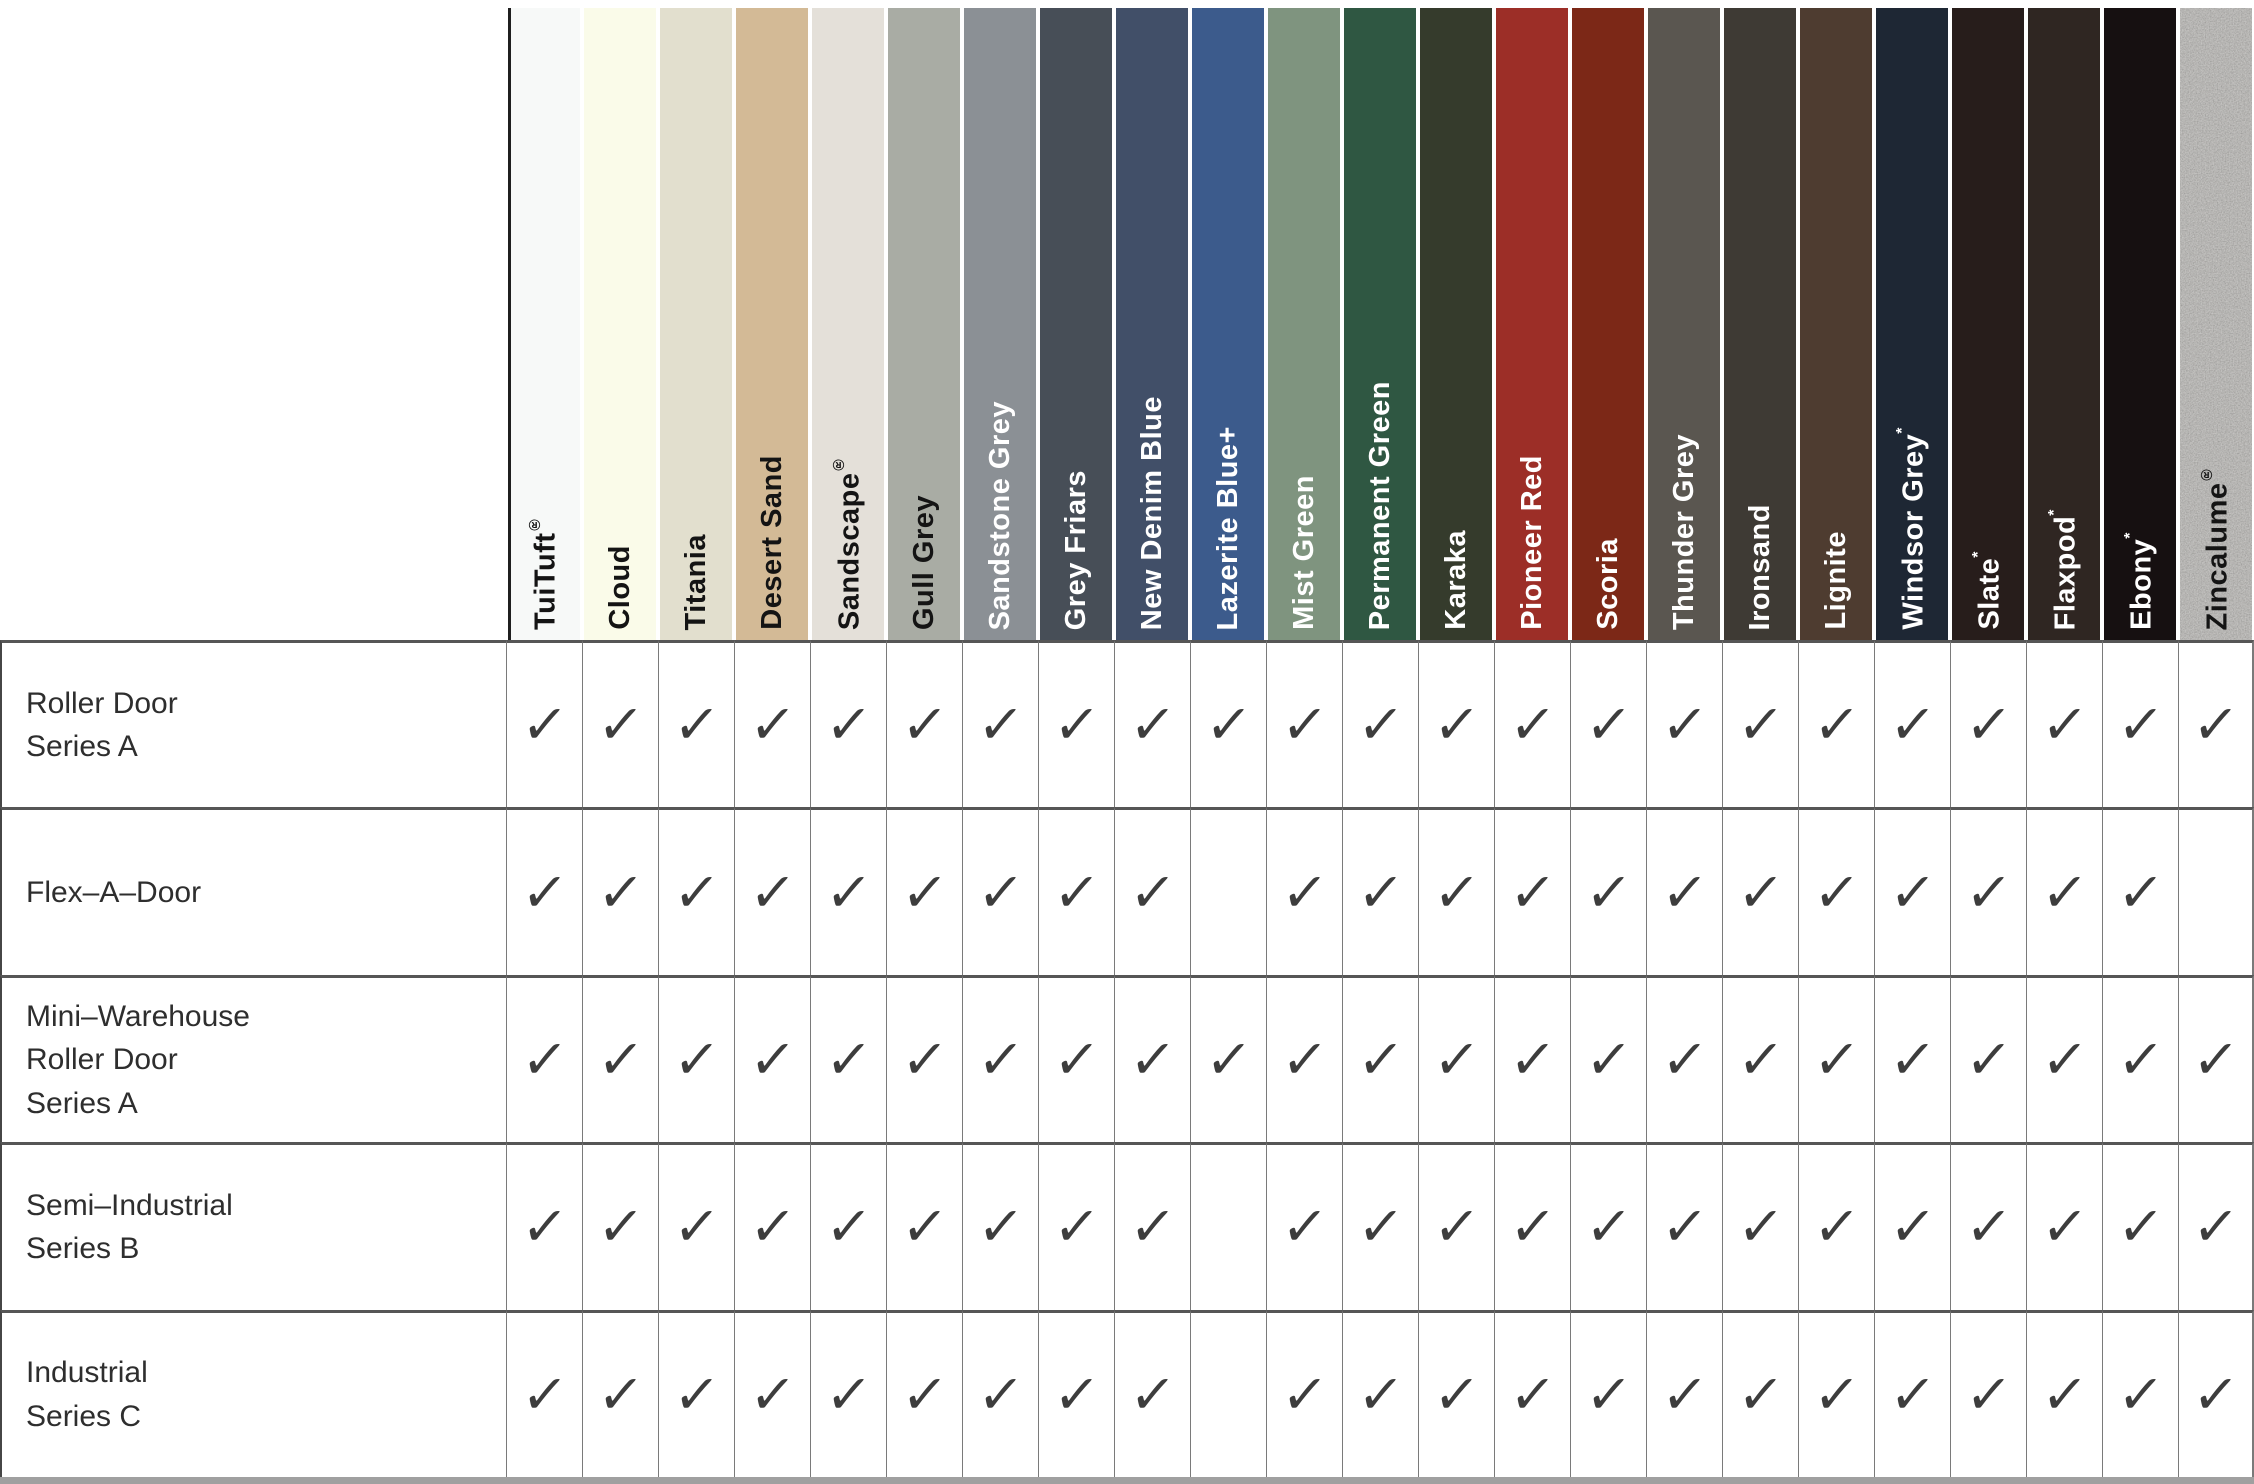 The image size is (2254, 1484). I want to click on availability-cell-flex-a-door-ebony: ✓, so click(2140, 891).